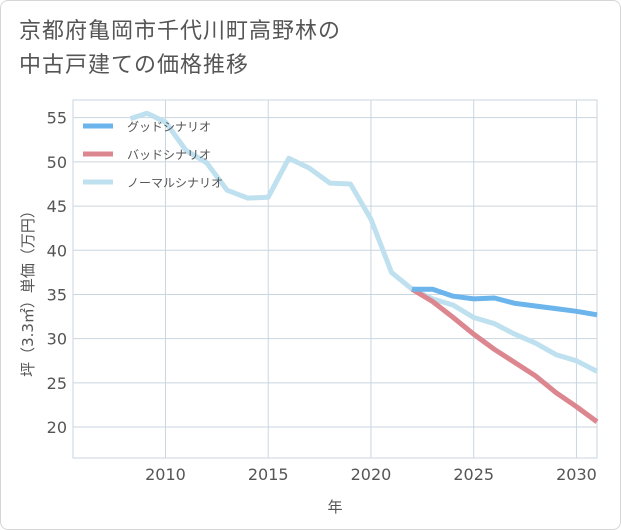 The height and width of the screenshot is (530, 621). Describe the element at coordinates (165, 474) in the screenshot. I see `x-tick-label: 2010` at that location.